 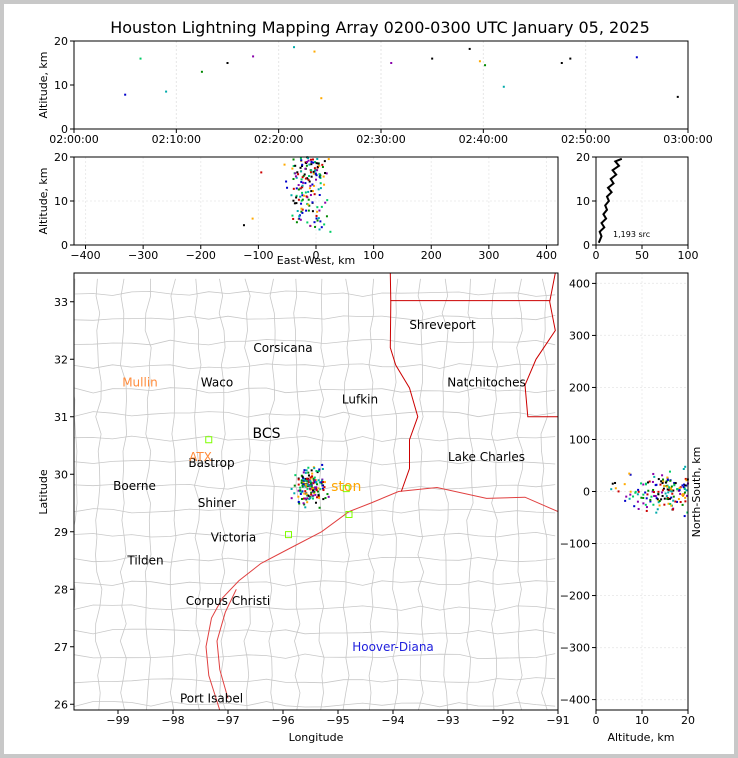 What do you see at coordinates (61, 704) in the screenshot?
I see `latitude-tick-label: 26` at bounding box center [61, 704].